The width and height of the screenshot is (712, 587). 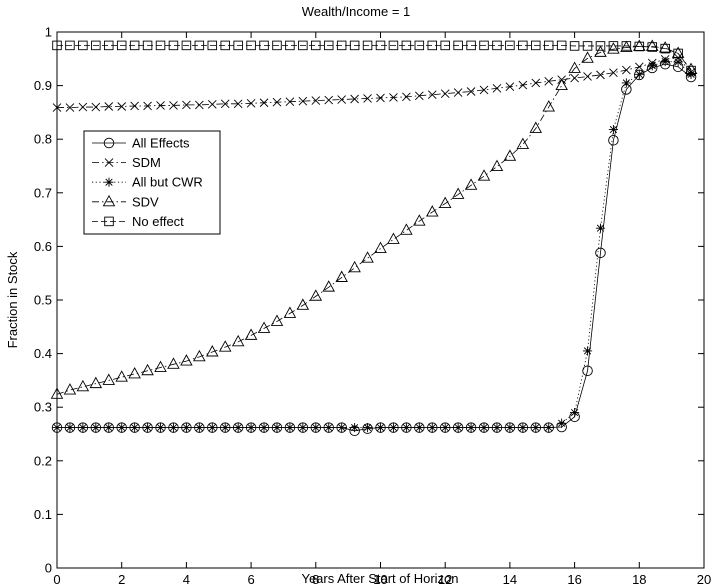 I want to click on legend-label: All Effects, so click(x=161, y=143).